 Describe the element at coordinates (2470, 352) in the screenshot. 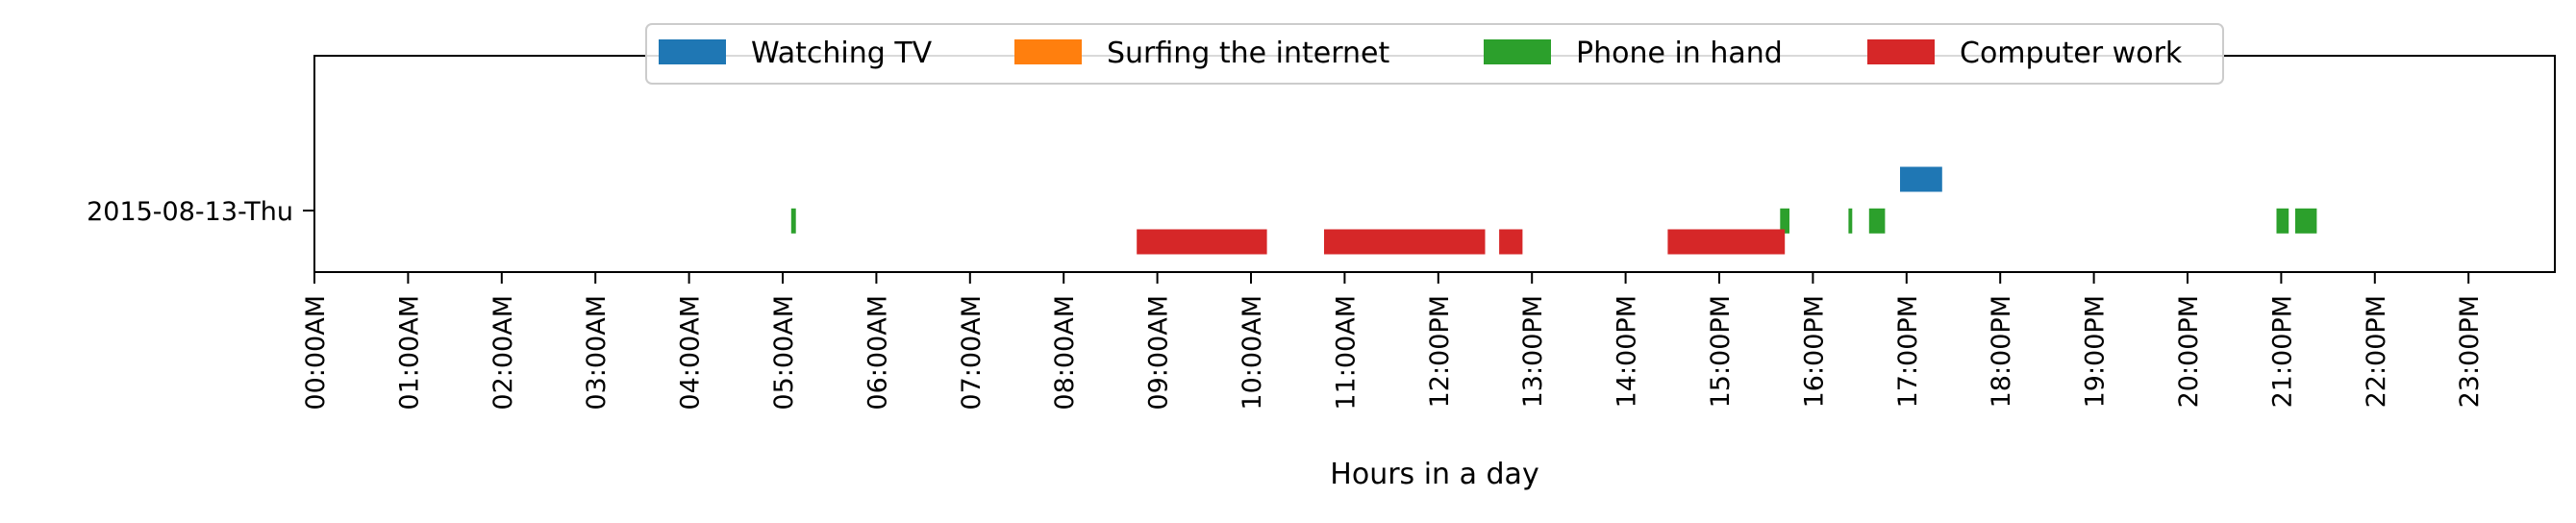

I see `x-tick-label: 23:00PM` at that location.